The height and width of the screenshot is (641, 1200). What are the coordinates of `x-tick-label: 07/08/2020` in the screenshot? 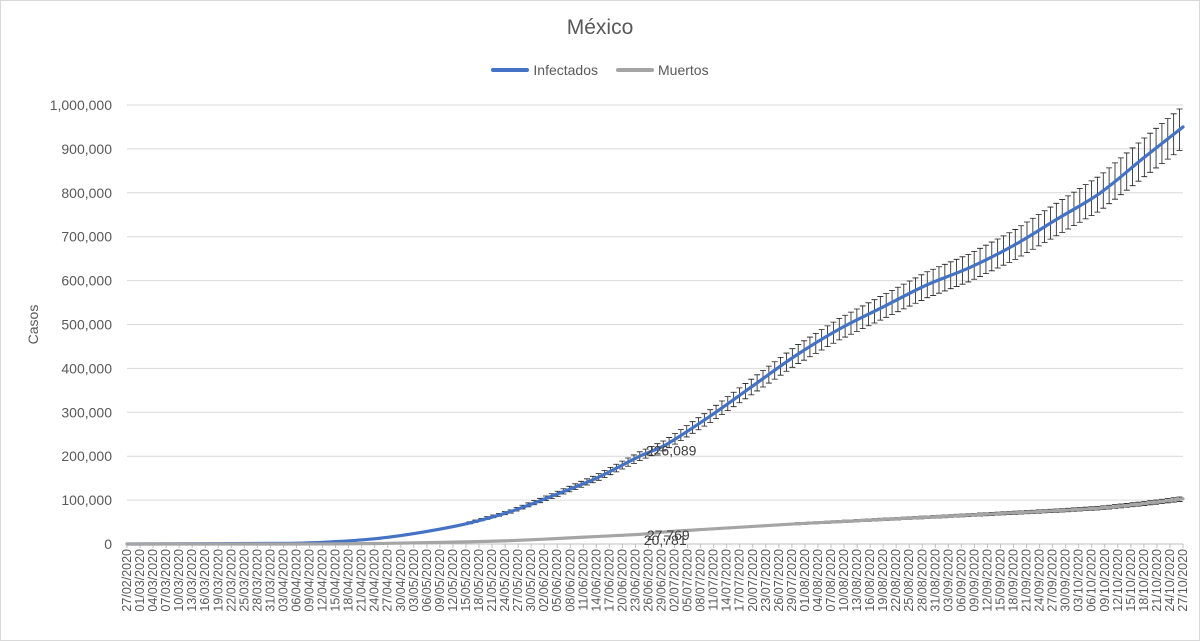 It's located at (831, 580).